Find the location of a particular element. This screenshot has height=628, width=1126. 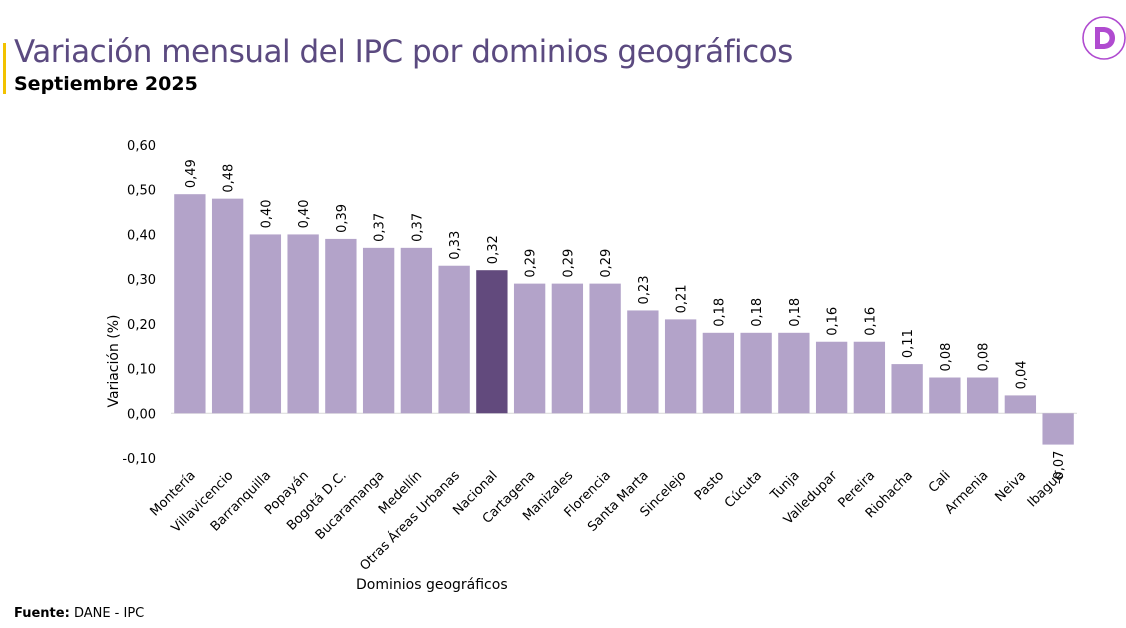

y-tick-label: 0,30 is located at coordinates (141, 280).